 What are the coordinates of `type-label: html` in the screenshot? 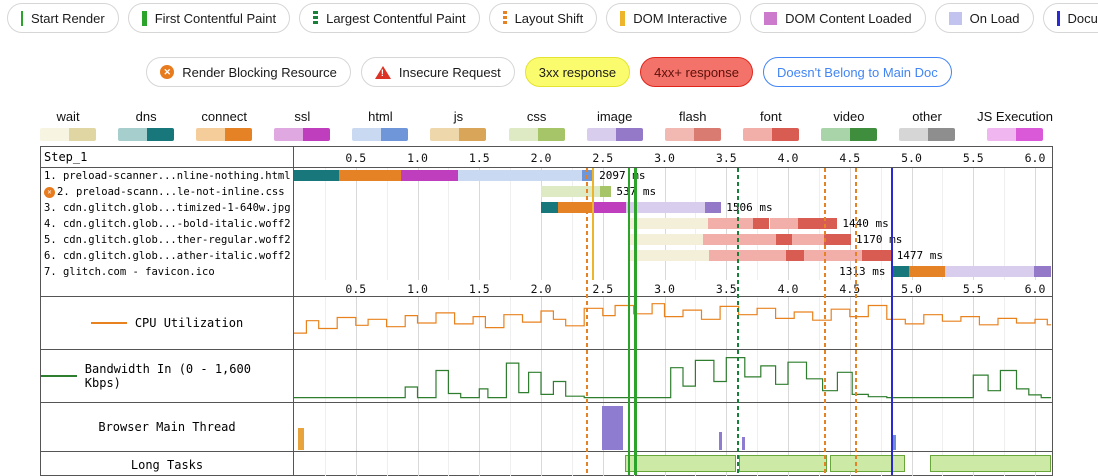 It's located at (380, 116).